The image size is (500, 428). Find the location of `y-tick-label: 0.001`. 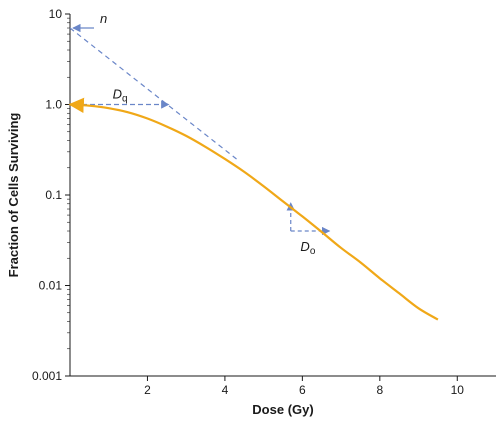

y-tick-label: 0.001 is located at coordinates (47, 376).